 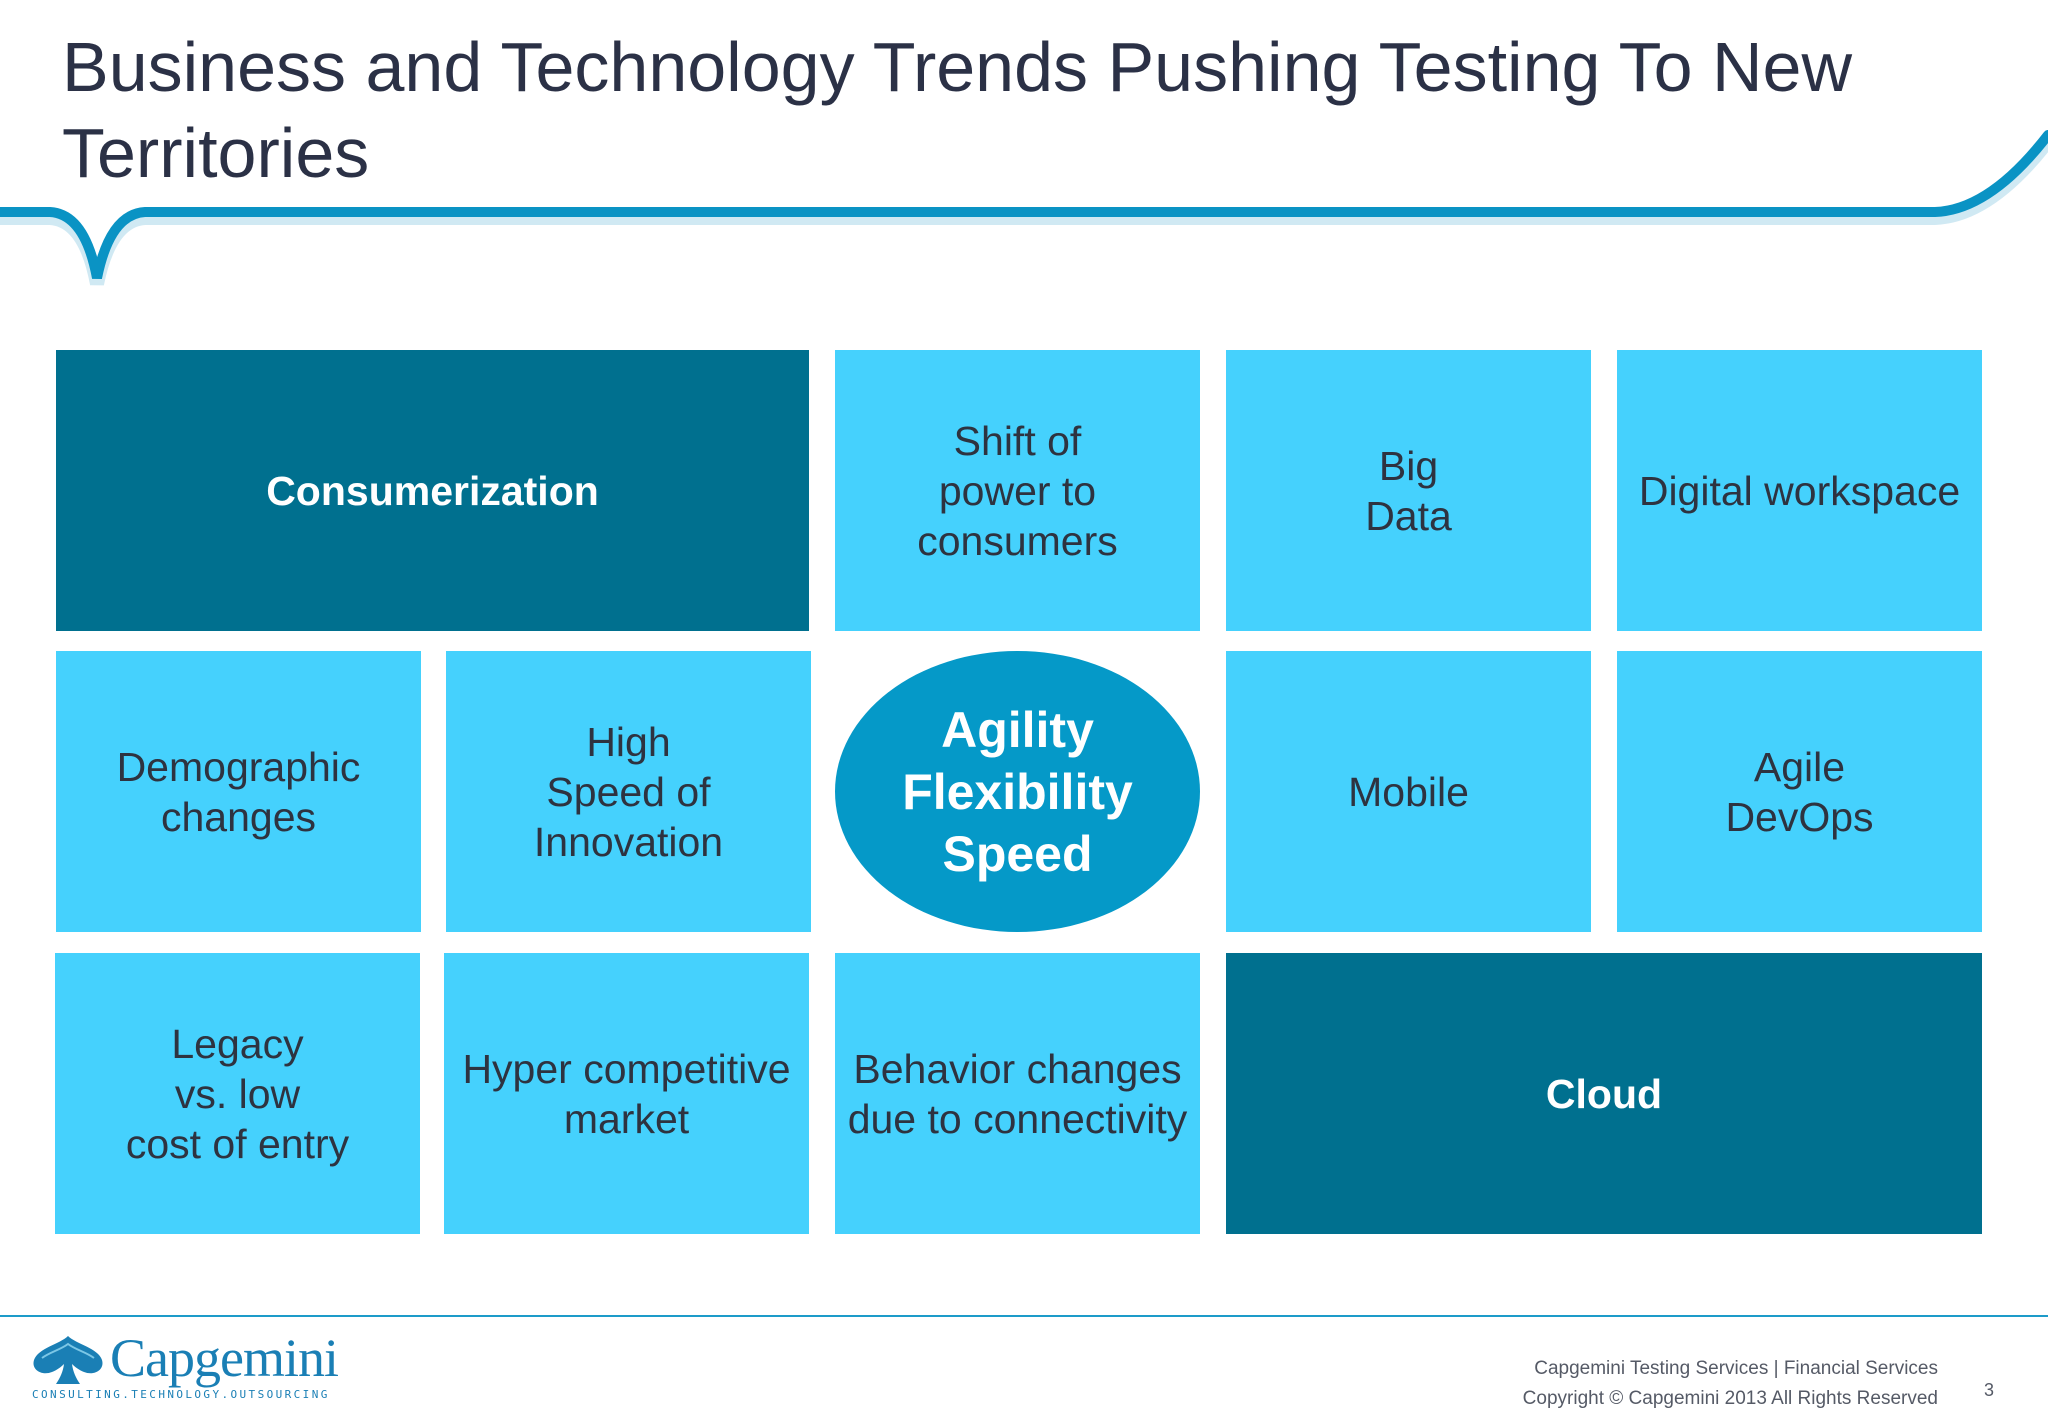 What do you see at coordinates (237, 1143) in the screenshot?
I see `tile-legacy-line-3: cost of entry` at bounding box center [237, 1143].